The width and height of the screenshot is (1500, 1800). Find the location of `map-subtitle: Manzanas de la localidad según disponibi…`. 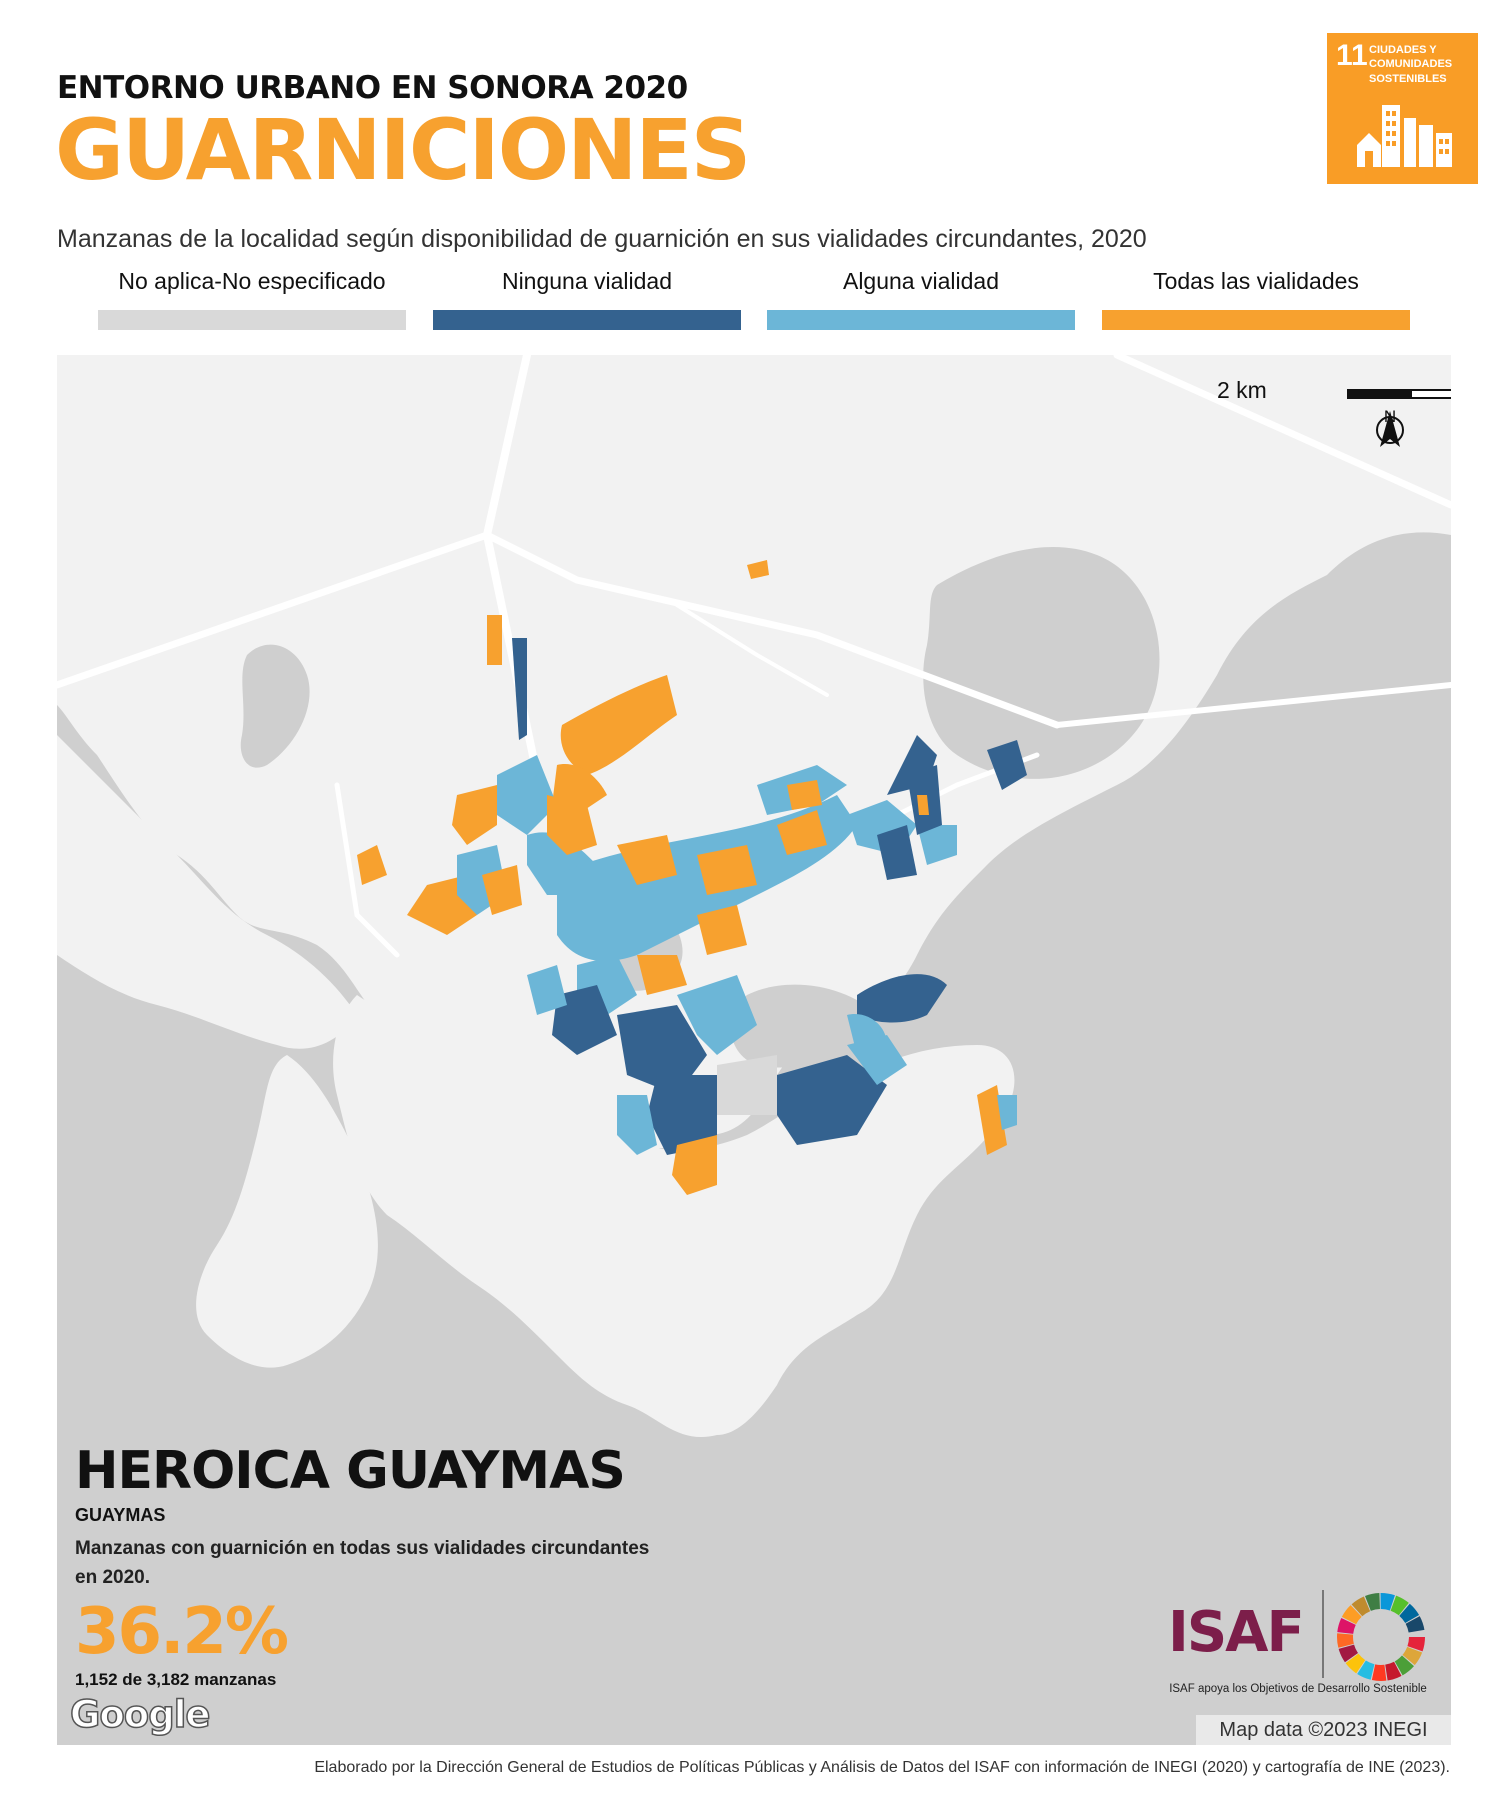

map-subtitle: Manzanas de la localidad según disponibi… is located at coordinates (602, 239).